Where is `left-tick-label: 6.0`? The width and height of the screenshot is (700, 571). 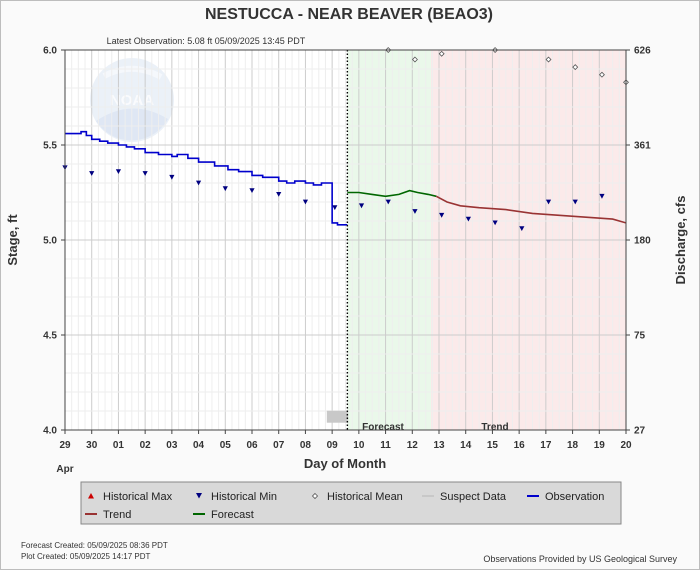
left-tick-label: 6.0 is located at coordinates (50, 51).